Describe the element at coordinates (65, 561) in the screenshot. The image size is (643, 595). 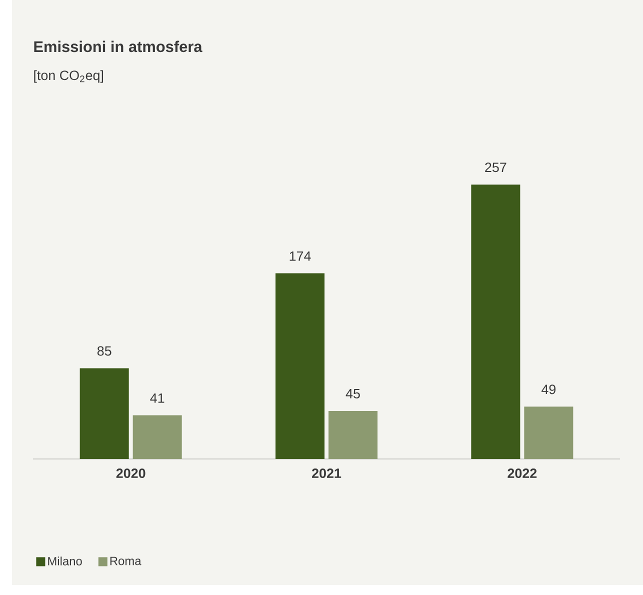
I see `legend-label: Milano` at that location.